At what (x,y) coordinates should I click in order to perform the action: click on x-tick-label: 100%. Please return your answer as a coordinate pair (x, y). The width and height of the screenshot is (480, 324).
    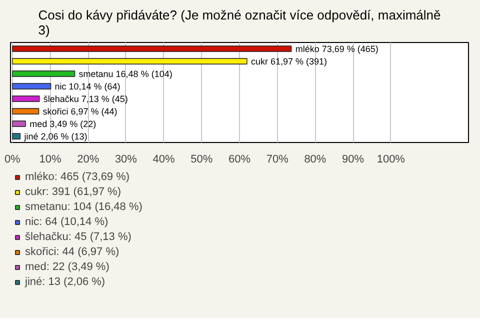
    Looking at the image, I should click on (391, 160).